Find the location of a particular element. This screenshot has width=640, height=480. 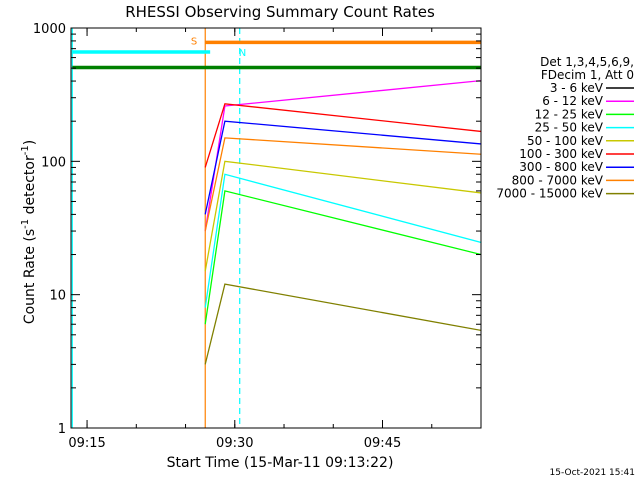

y-label-sup: -1 is located at coordinates (25, 224).